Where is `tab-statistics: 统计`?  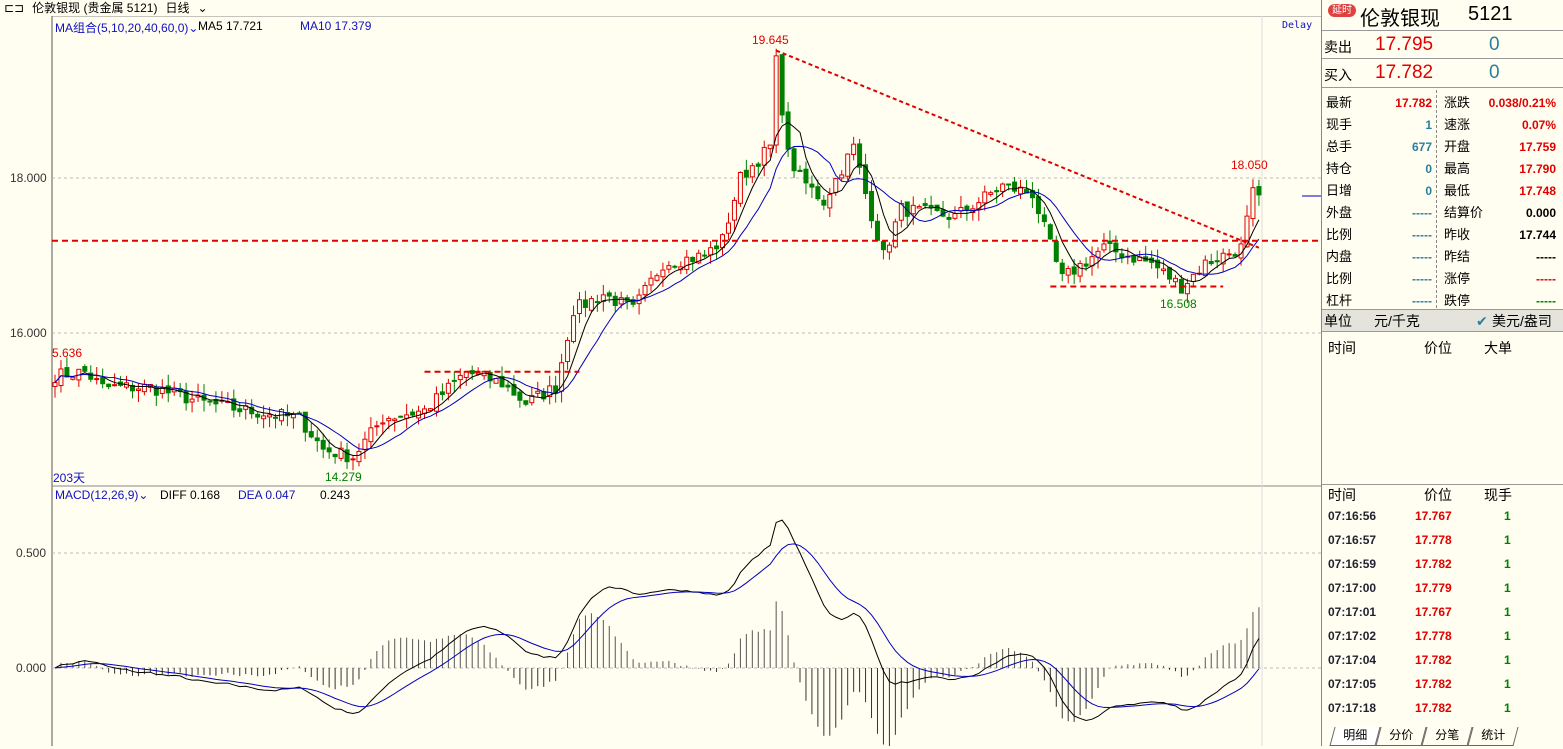 tab-statistics: 统计 is located at coordinates (1493, 736).